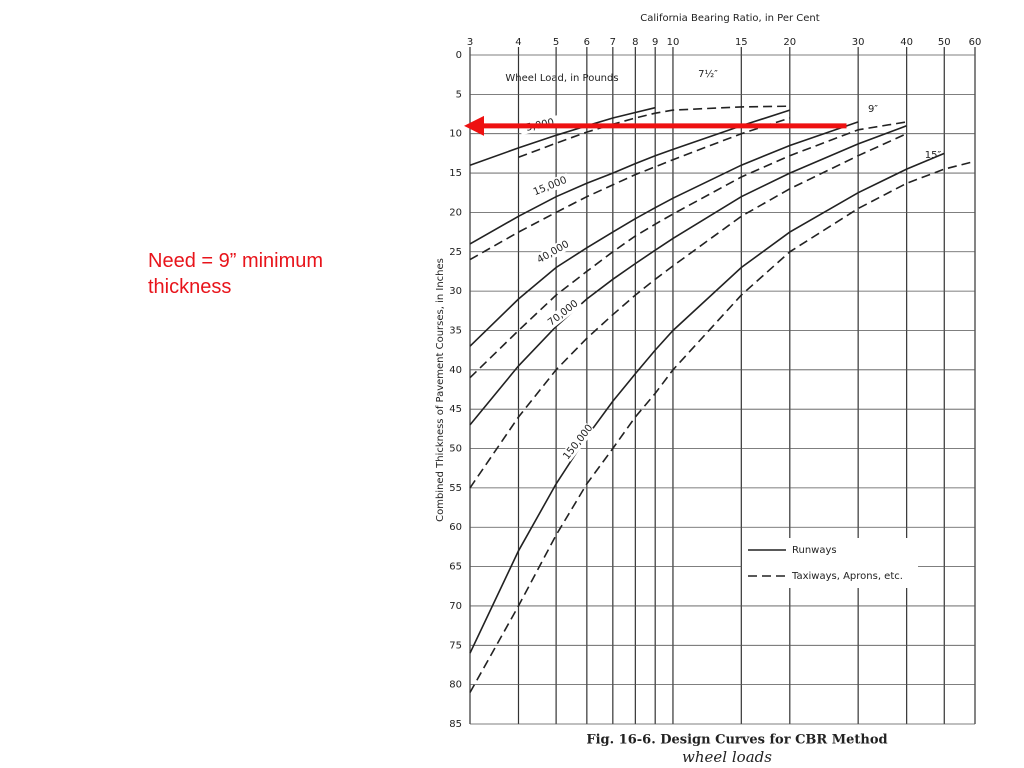 The height and width of the screenshot is (768, 1024). I want to click on y-tick-label: 80, so click(455, 685).